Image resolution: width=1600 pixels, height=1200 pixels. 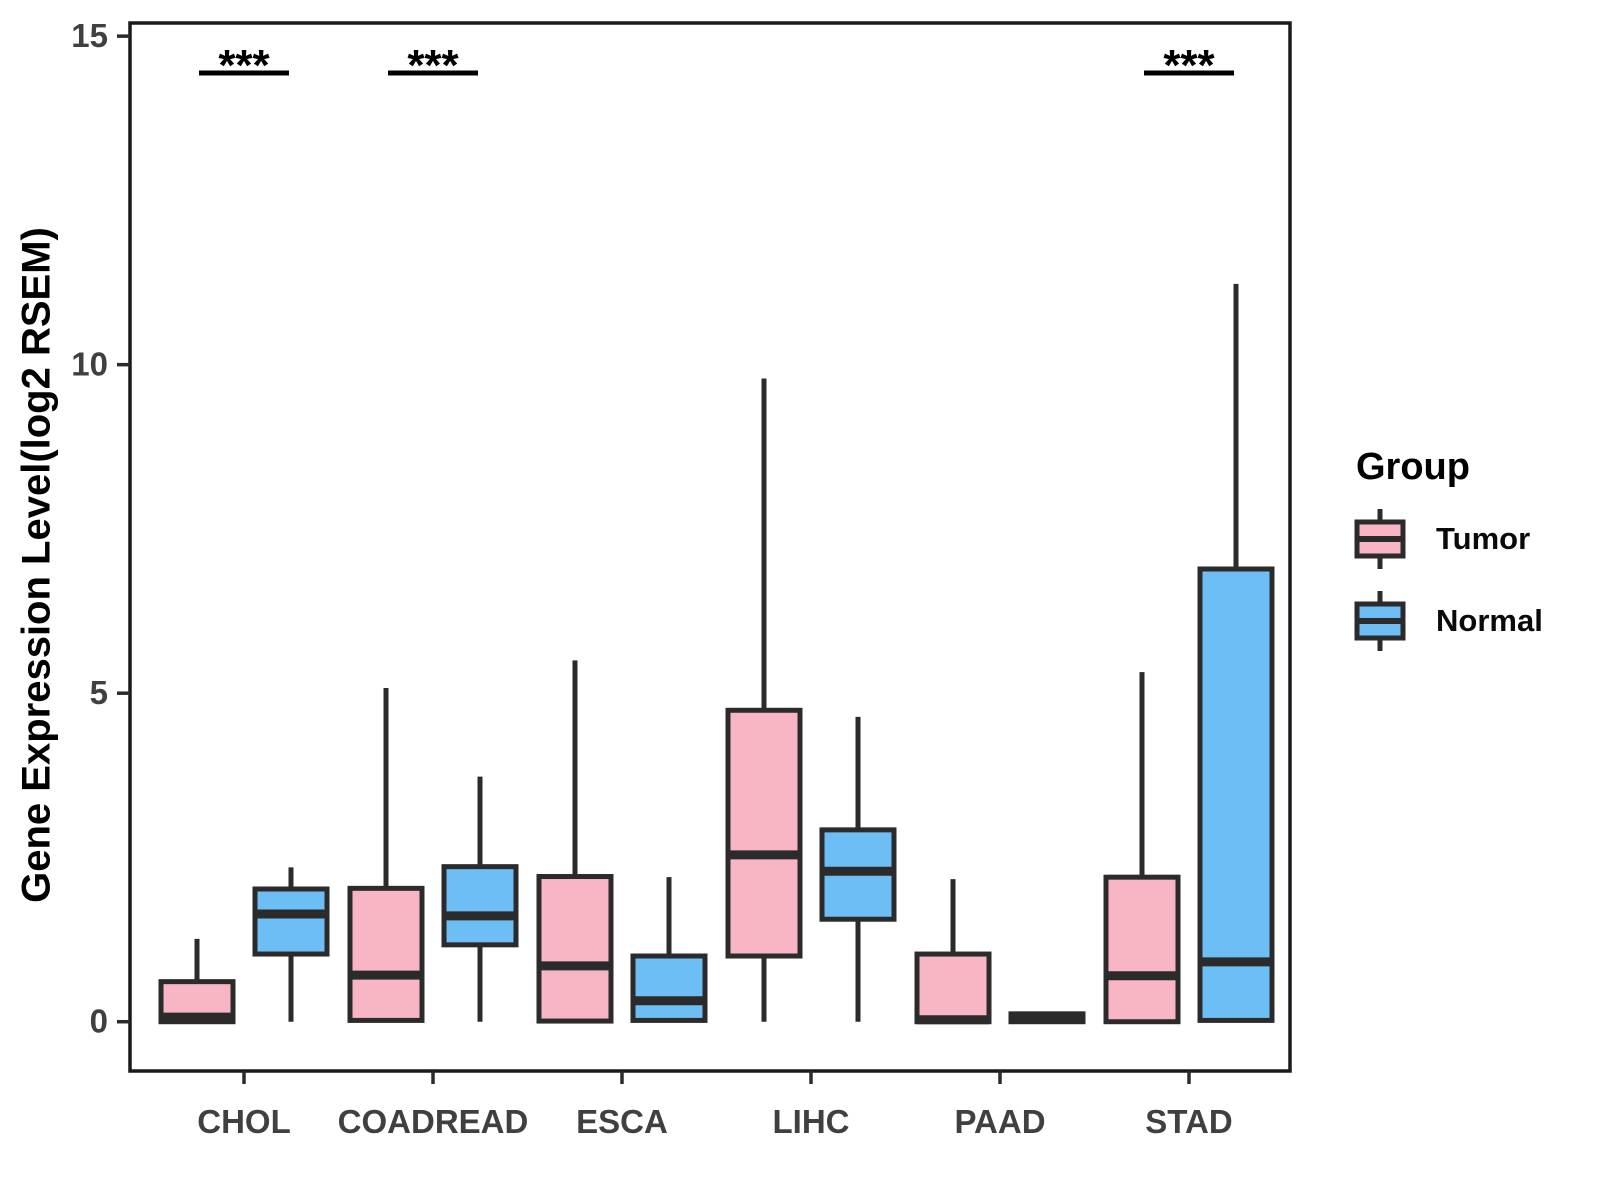 I want to click on significance-stars-stad: ***, so click(x=1189, y=65).